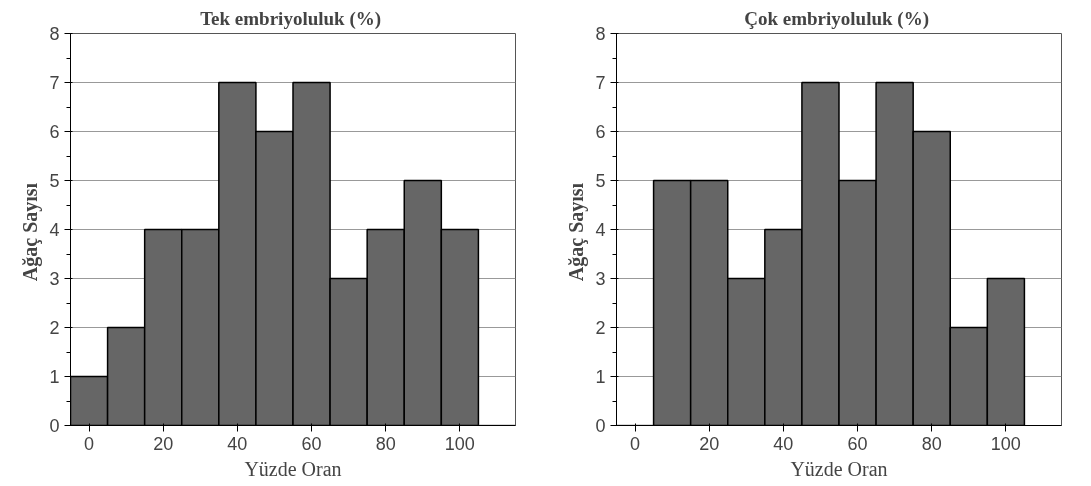 Image resolution: width=1091 pixels, height=486 pixels. Describe the element at coordinates (837, 18) in the screenshot. I see `chart-title: Çok embriyoluluk (%)` at that location.